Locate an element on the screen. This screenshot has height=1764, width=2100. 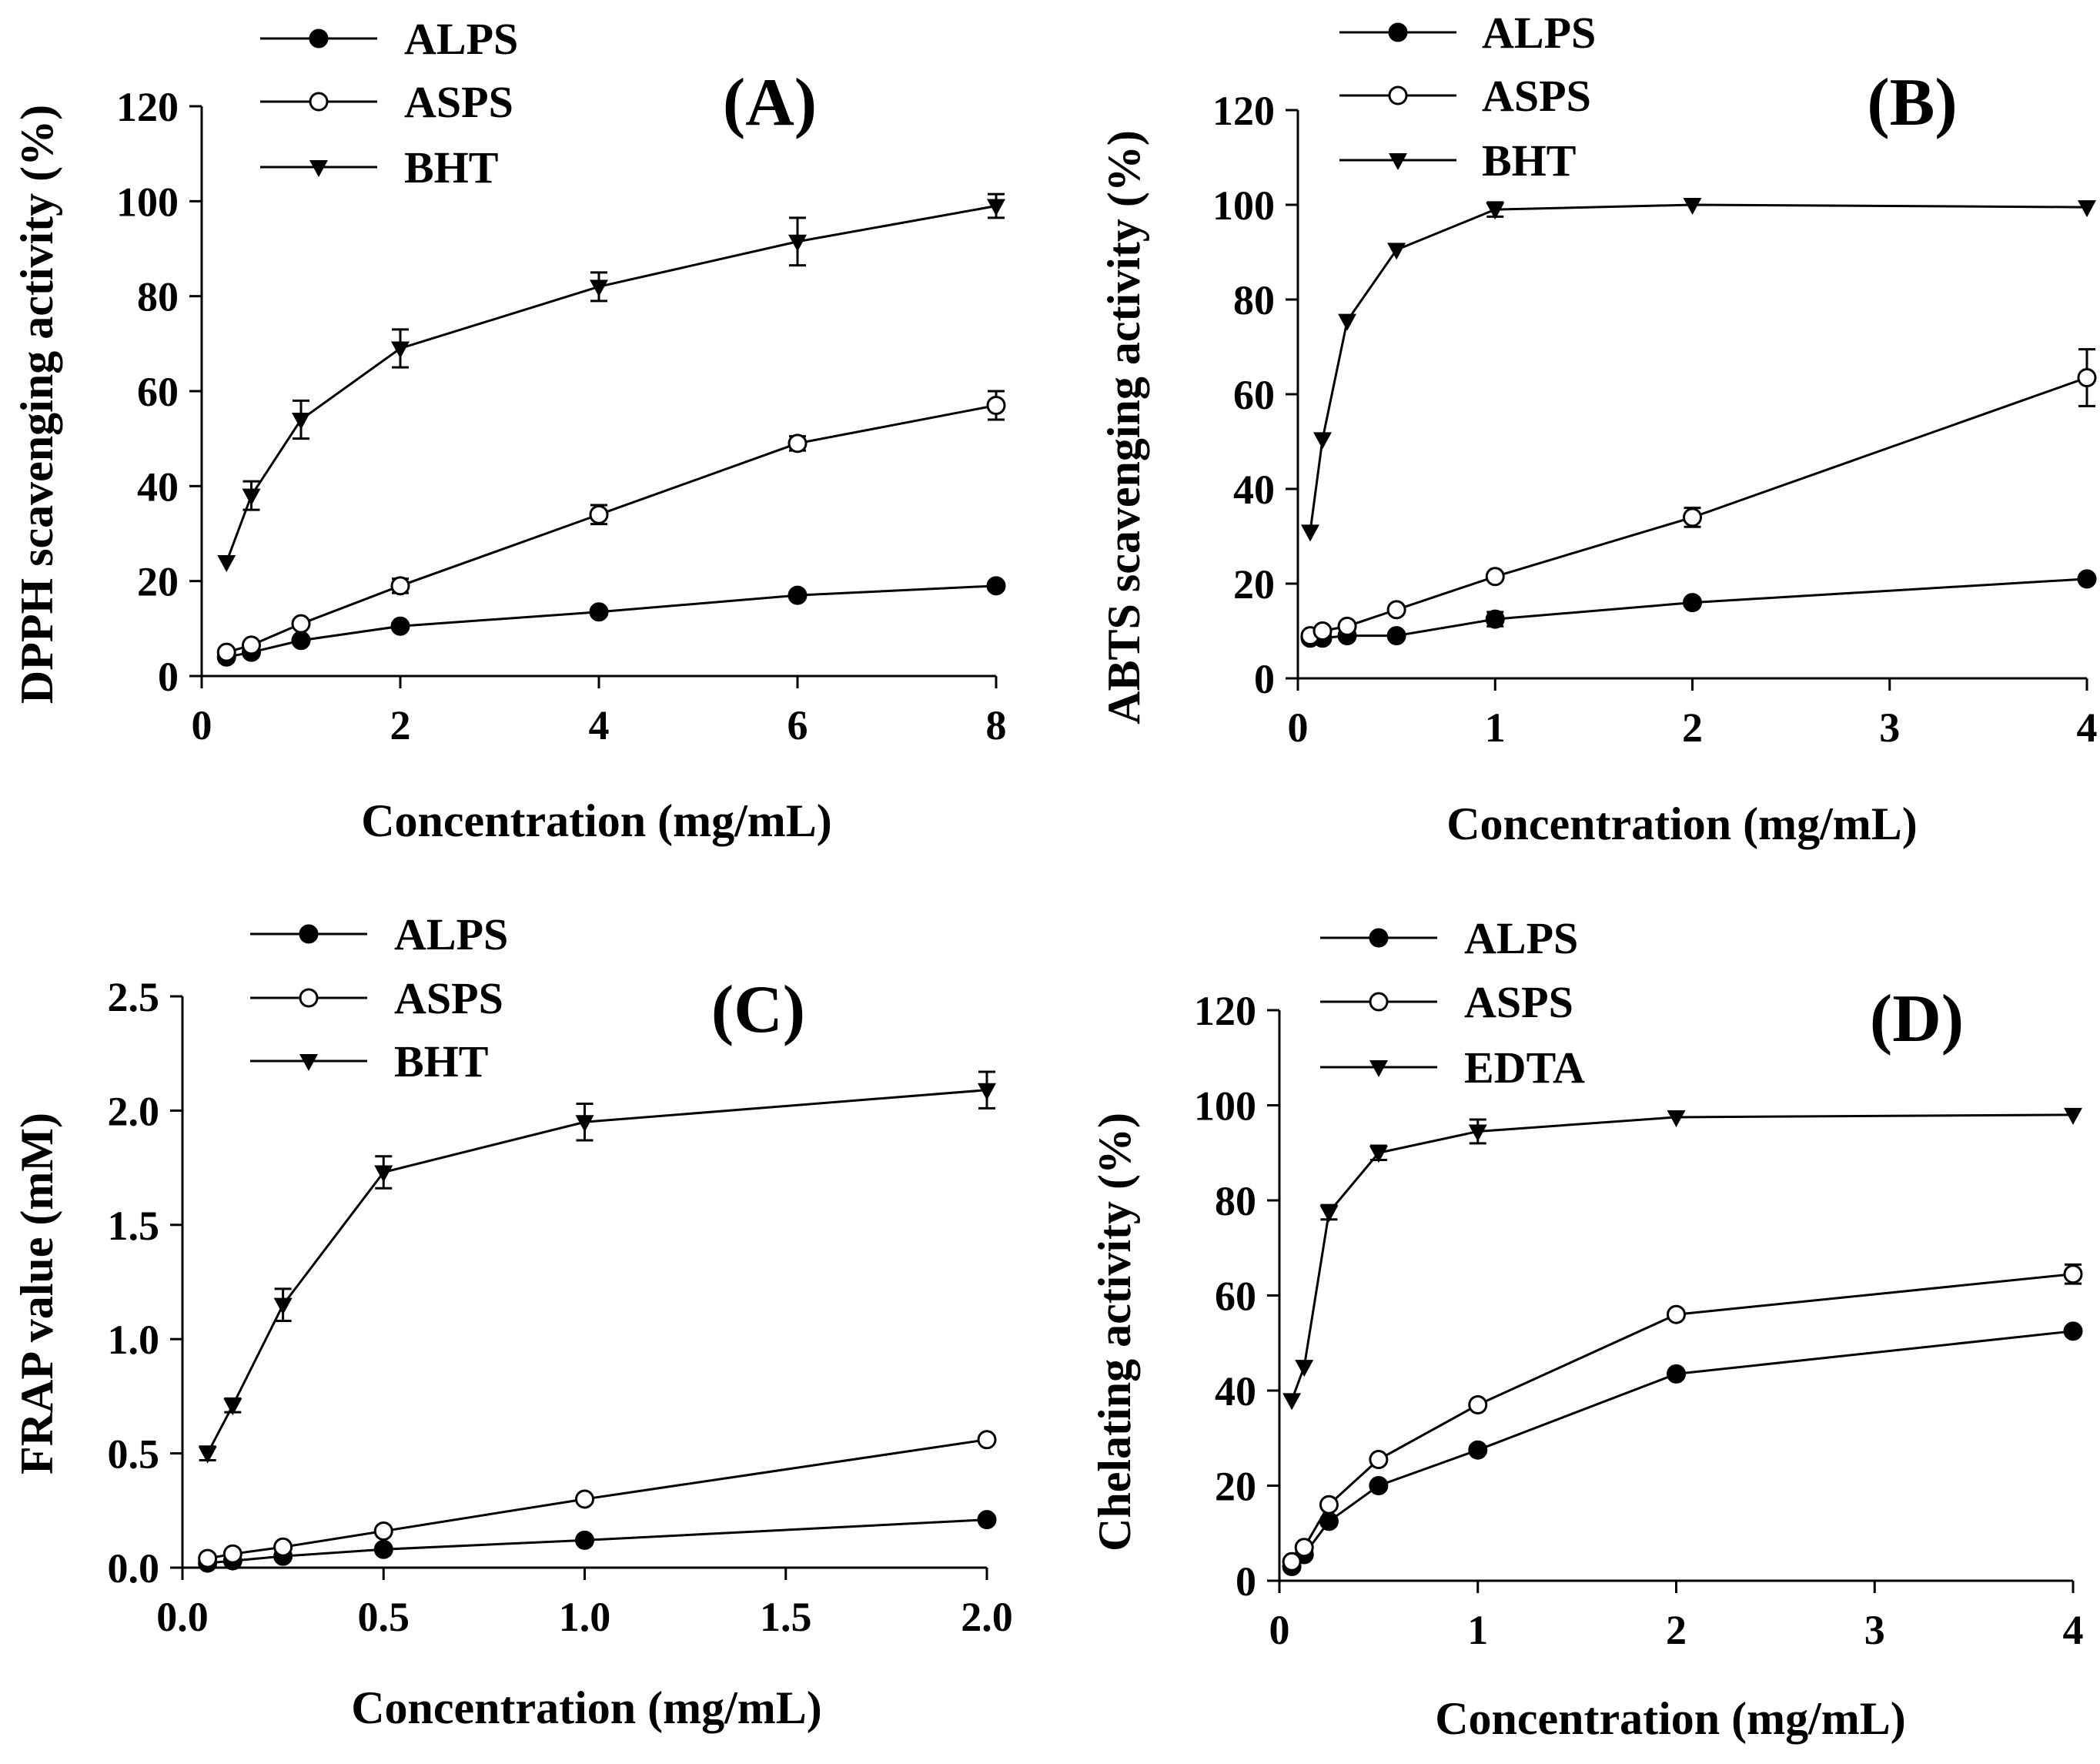
panel-a-y-tick-label: 0 is located at coordinates (168, 677).